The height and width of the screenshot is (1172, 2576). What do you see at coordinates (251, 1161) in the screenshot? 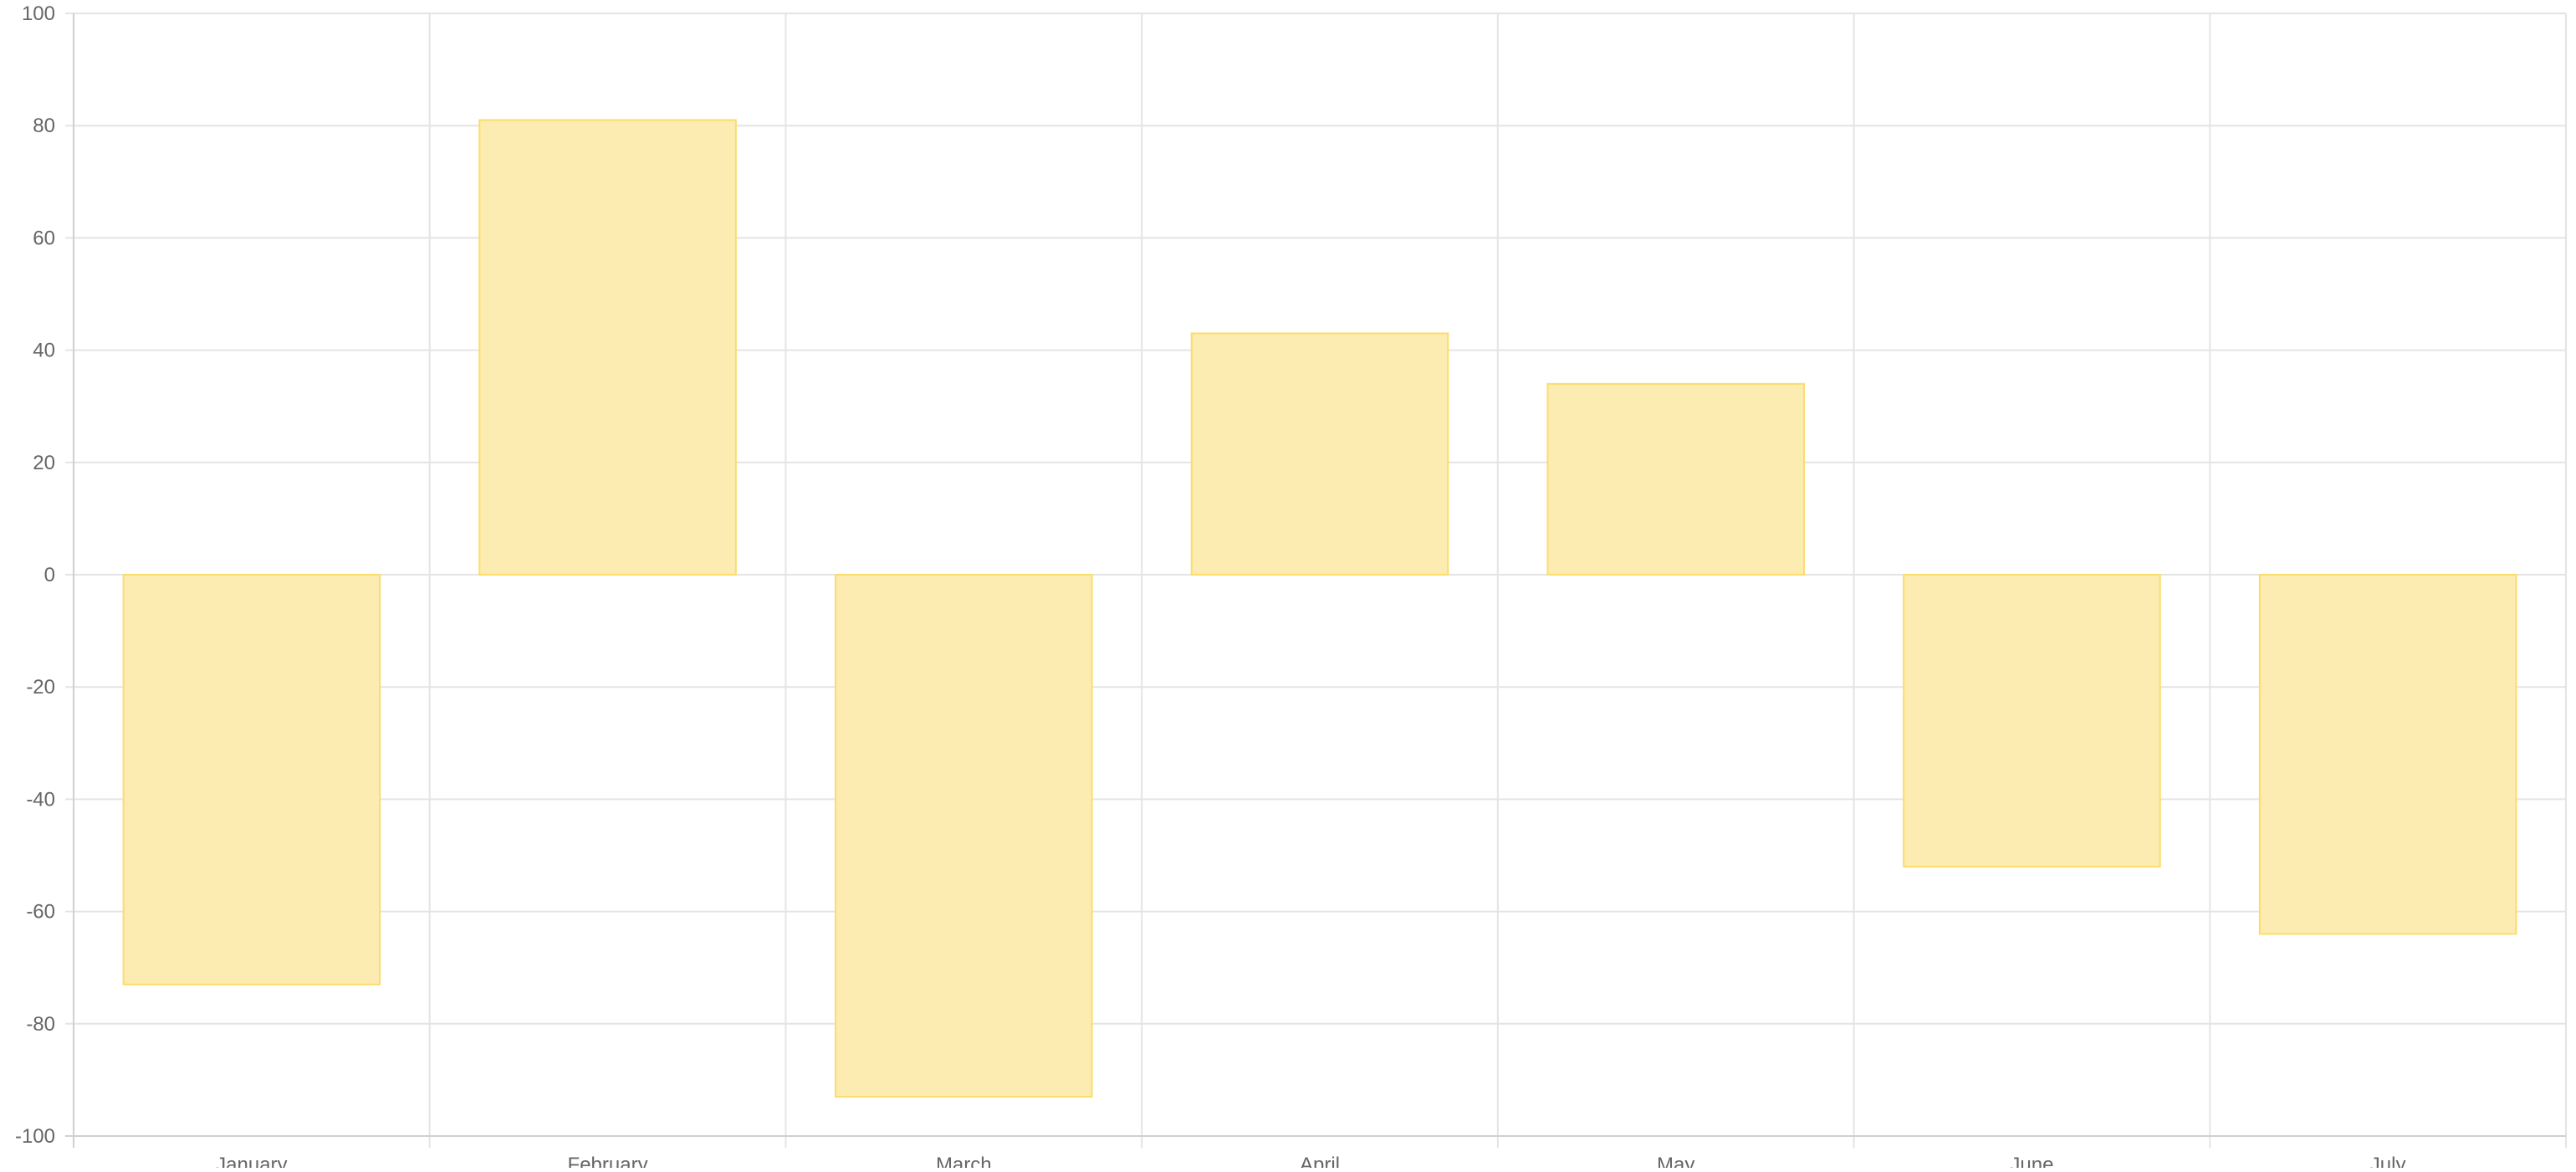
I see `x-tick-label: January` at bounding box center [251, 1161].